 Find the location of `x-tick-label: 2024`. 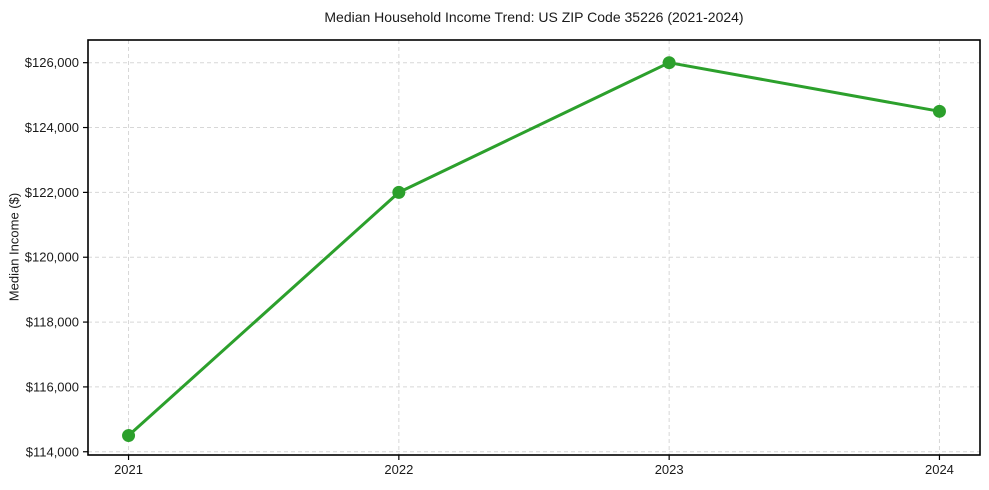

x-tick-label: 2024 is located at coordinates (939, 469).